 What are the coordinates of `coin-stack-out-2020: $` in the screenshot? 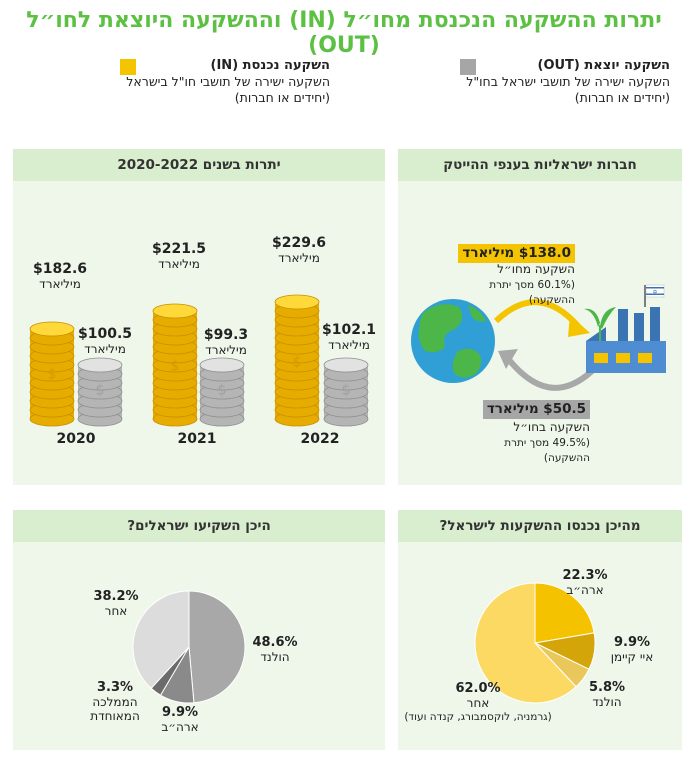 It's located at (100, 392).